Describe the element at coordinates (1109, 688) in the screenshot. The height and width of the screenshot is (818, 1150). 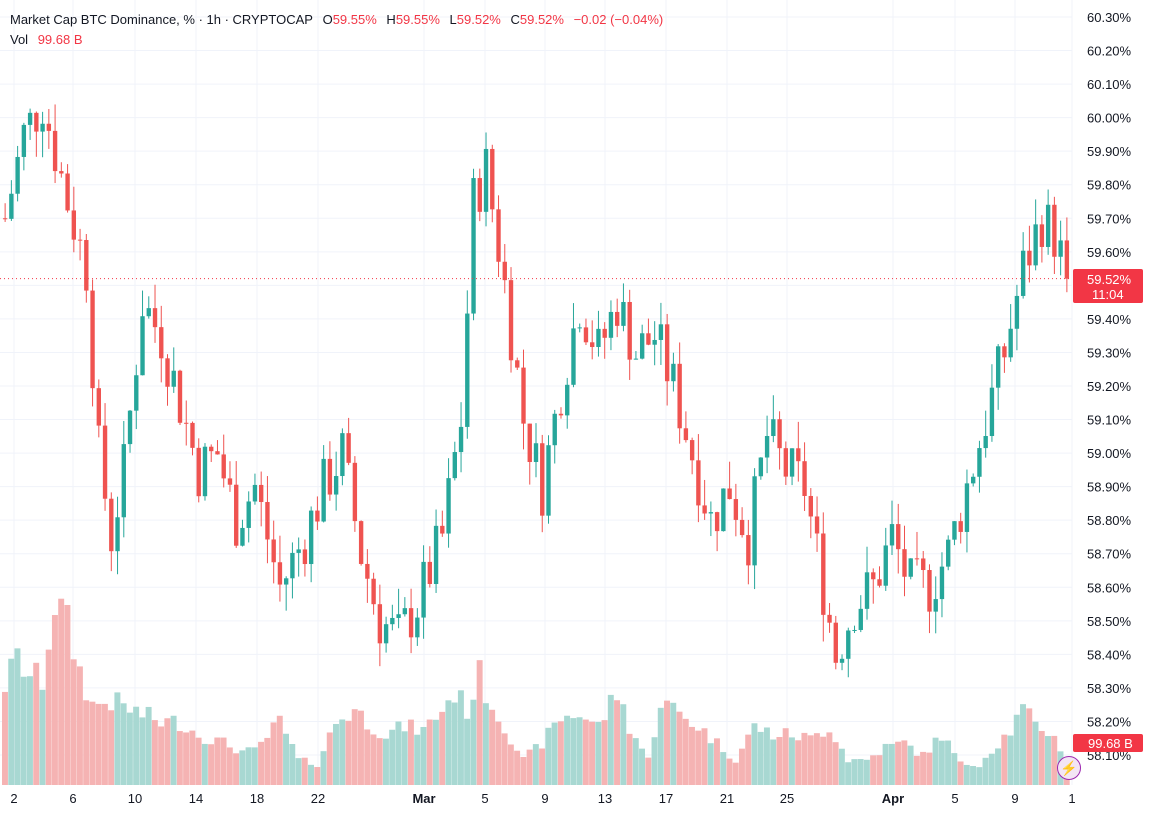
I see `y-tick-label: 58.30%` at that location.